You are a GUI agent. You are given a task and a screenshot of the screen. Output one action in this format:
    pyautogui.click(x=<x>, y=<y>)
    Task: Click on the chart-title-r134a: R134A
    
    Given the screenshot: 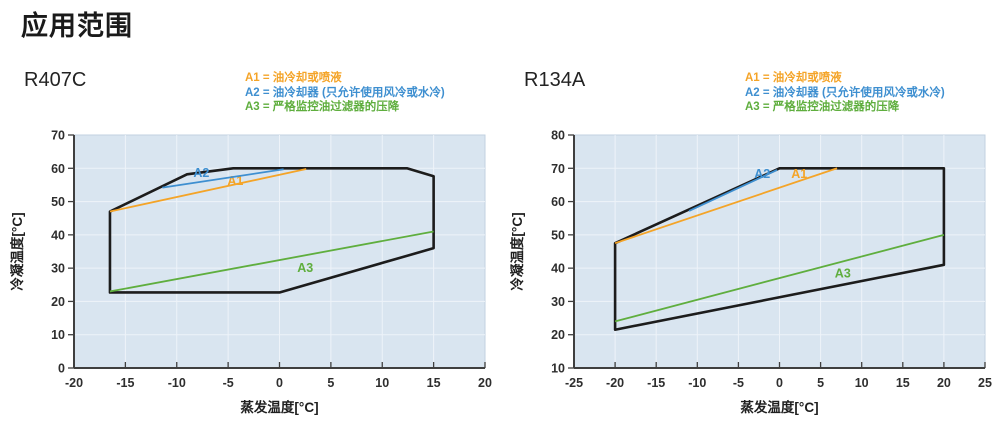 What is the action you would take?
    pyautogui.click(x=555, y=80)
    